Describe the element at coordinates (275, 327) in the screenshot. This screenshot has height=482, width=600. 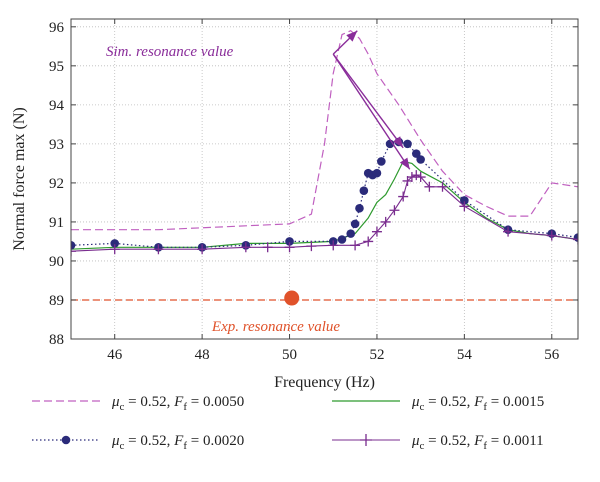
I see `exp-resonance-label: Exp. resonance value` at that location.